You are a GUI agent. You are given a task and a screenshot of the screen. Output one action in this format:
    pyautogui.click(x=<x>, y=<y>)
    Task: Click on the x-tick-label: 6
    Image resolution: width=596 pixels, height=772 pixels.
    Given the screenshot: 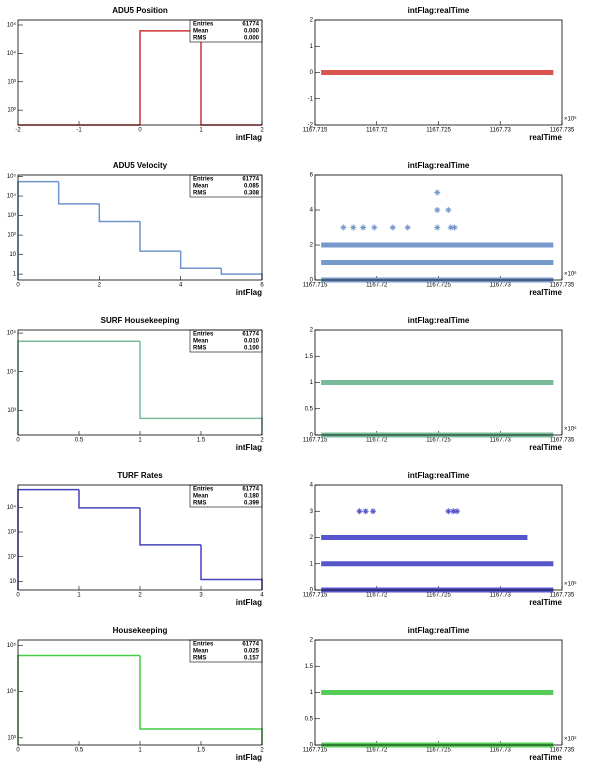 What is the action you would take?
    pyautogui.click(x=262, y=286)
    